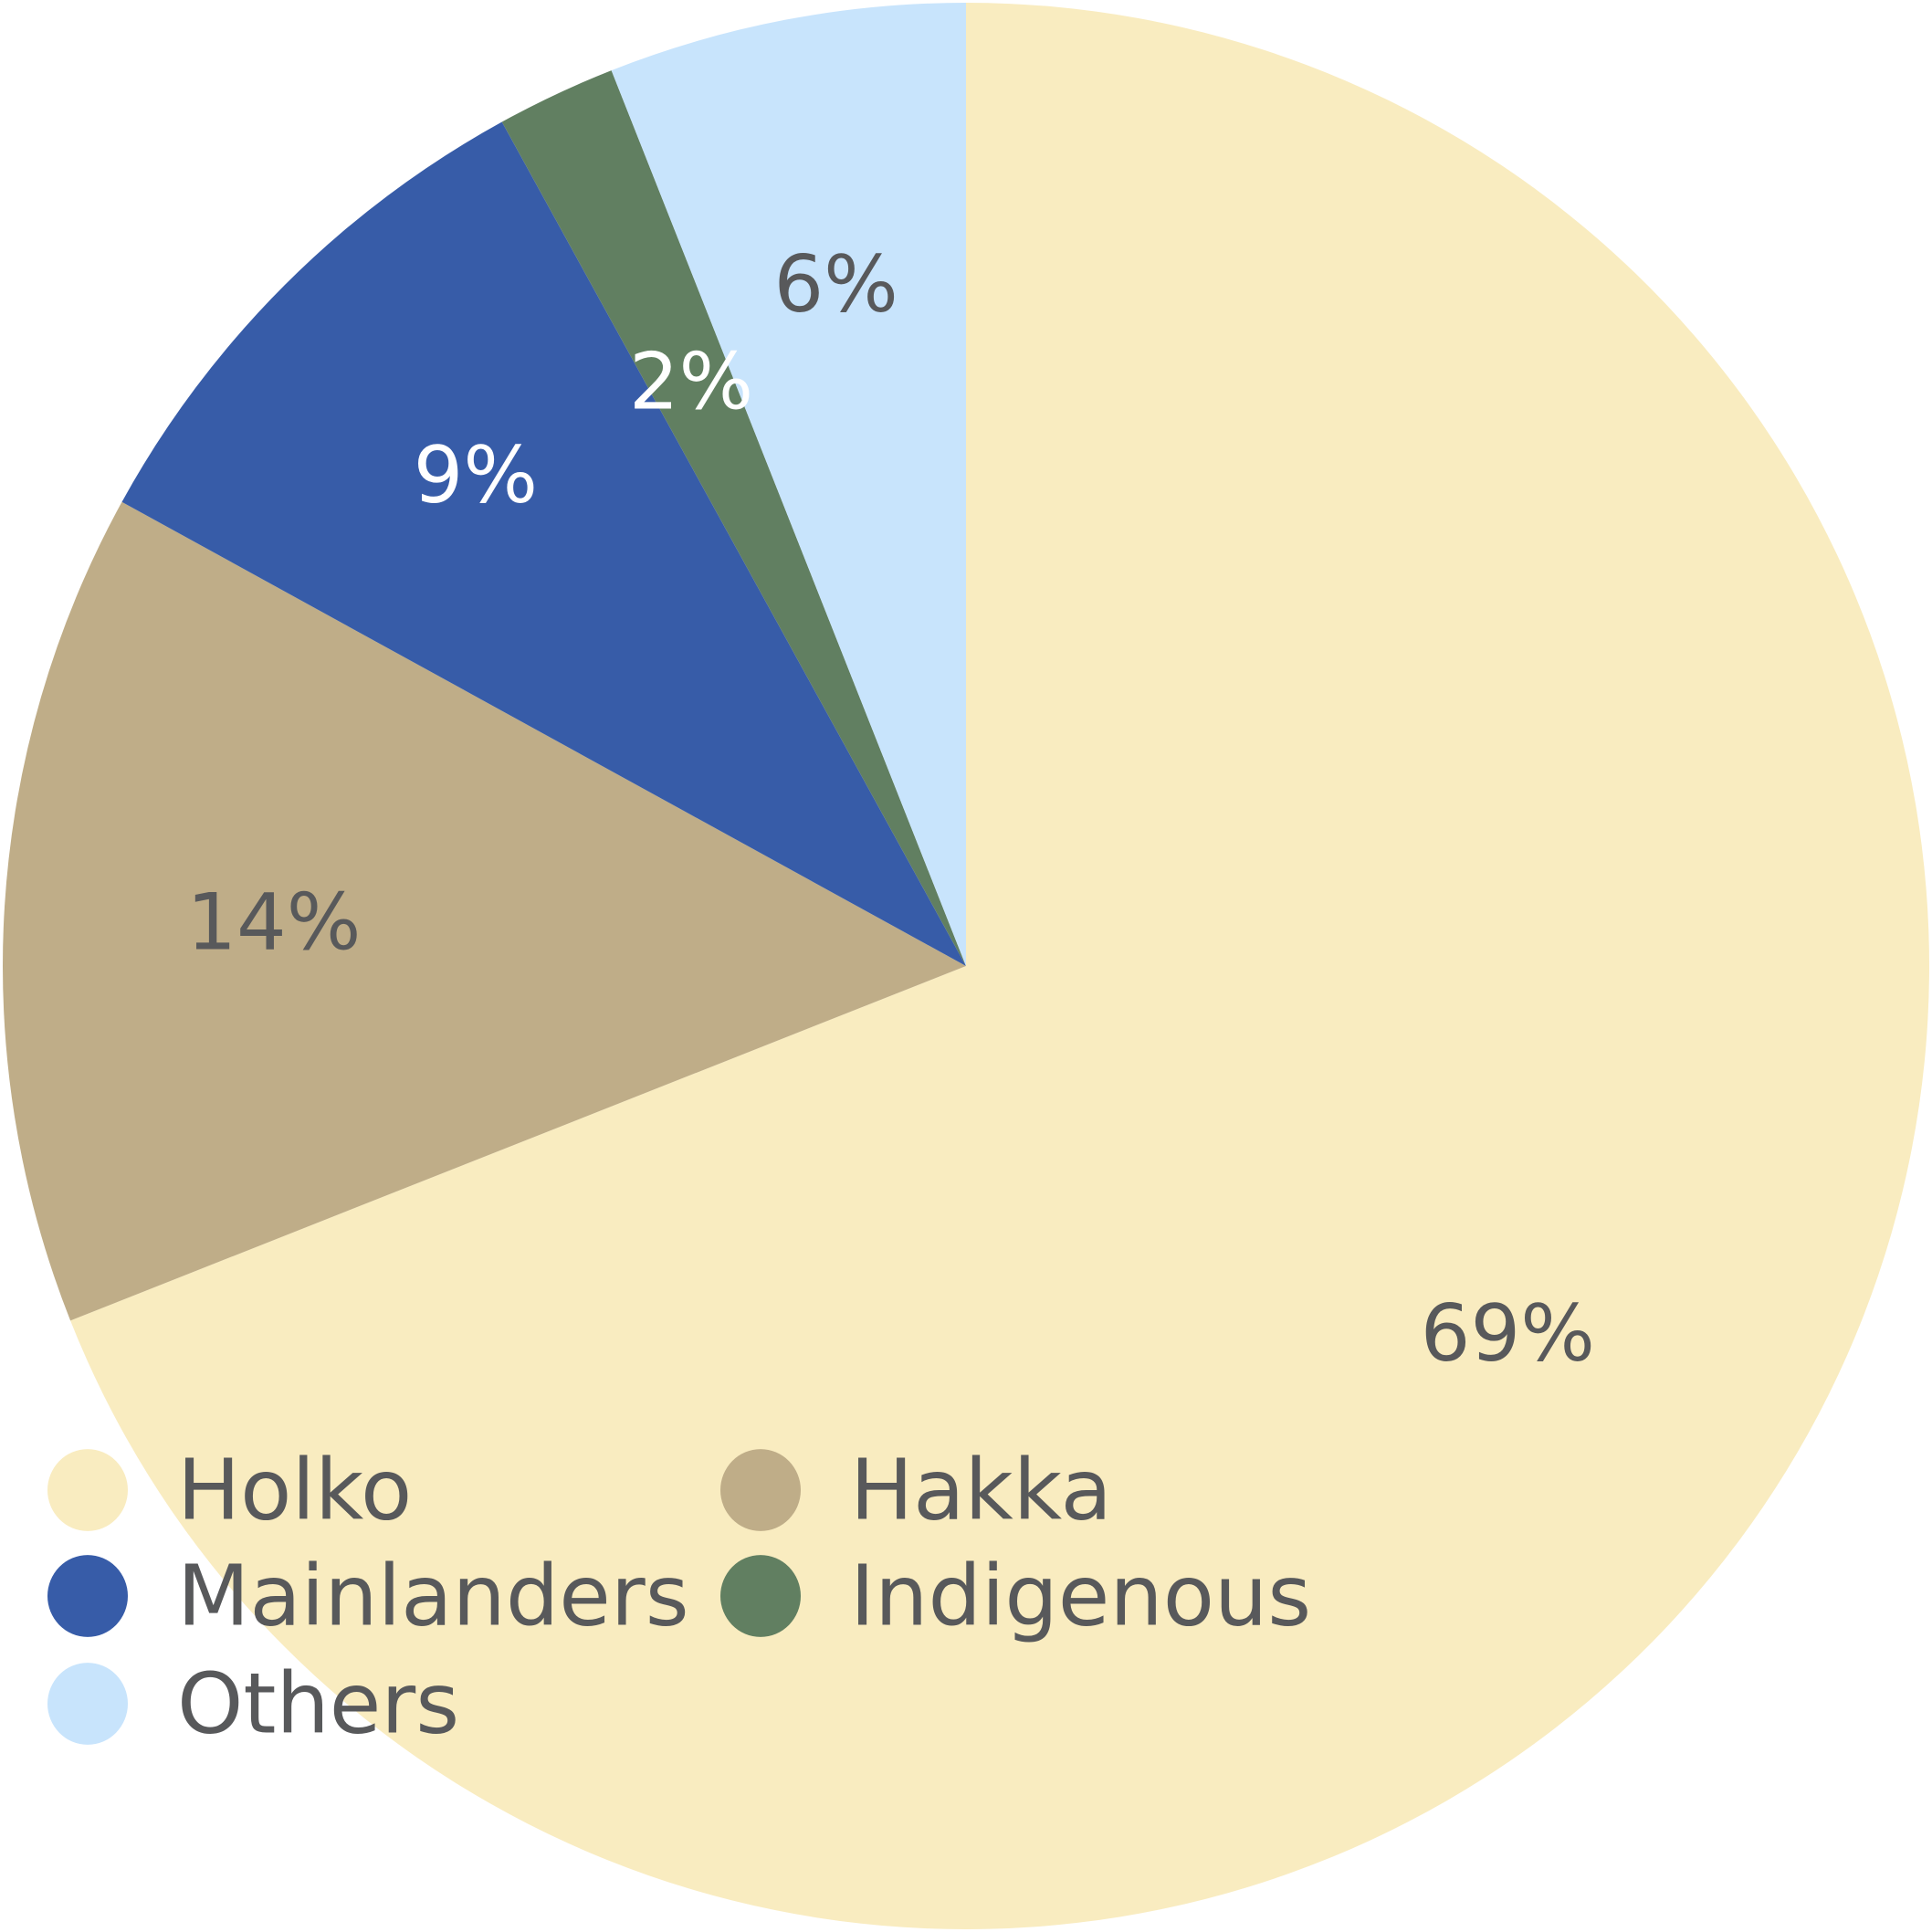 The height and width of the screenshot is (1932, 1932). Describe the element at coordinates (318, 1704) in the screenshot. I see `legend-label-others: Others` at that location.